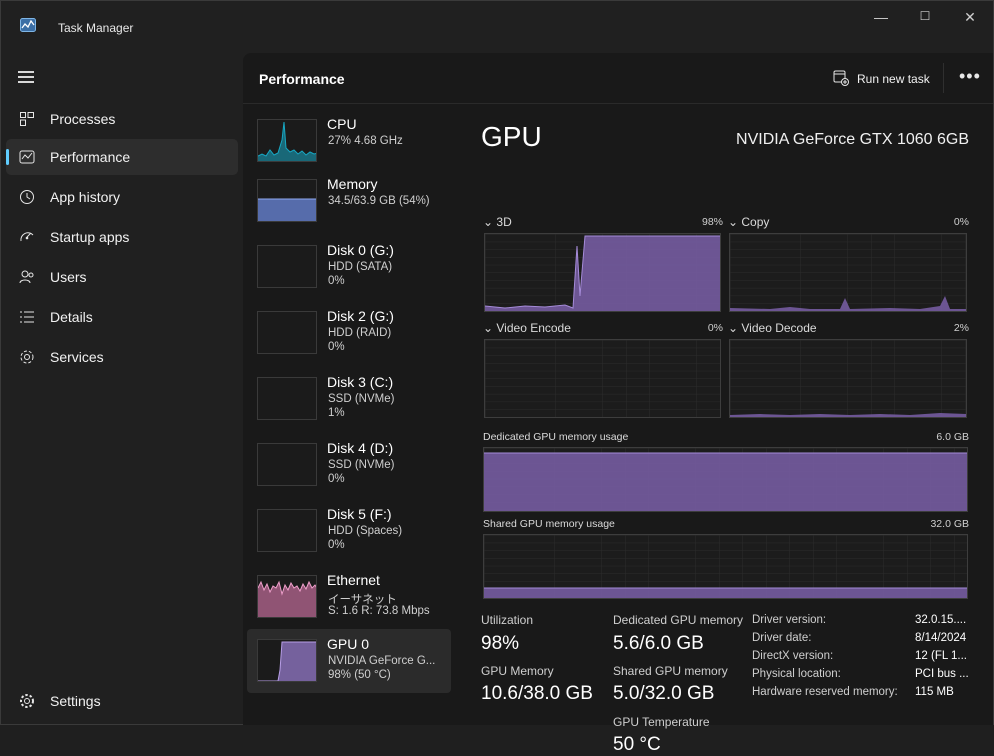 The height and width of the screenshot is (756, 994). What do you see at coordinates (122, 357) in the screenshot?
I see `nav-services: Services` at bounding box center [122, 357].